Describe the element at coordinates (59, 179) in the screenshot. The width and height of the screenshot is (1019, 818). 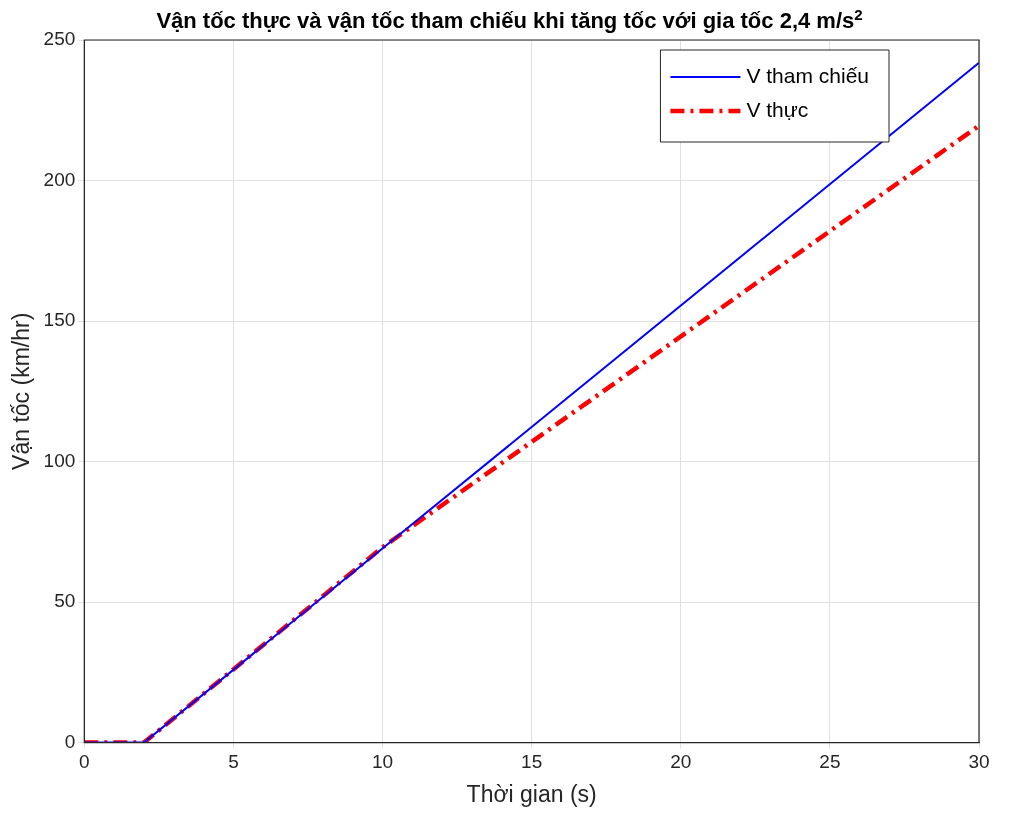
I see `y-tick-label: 200` at that location.